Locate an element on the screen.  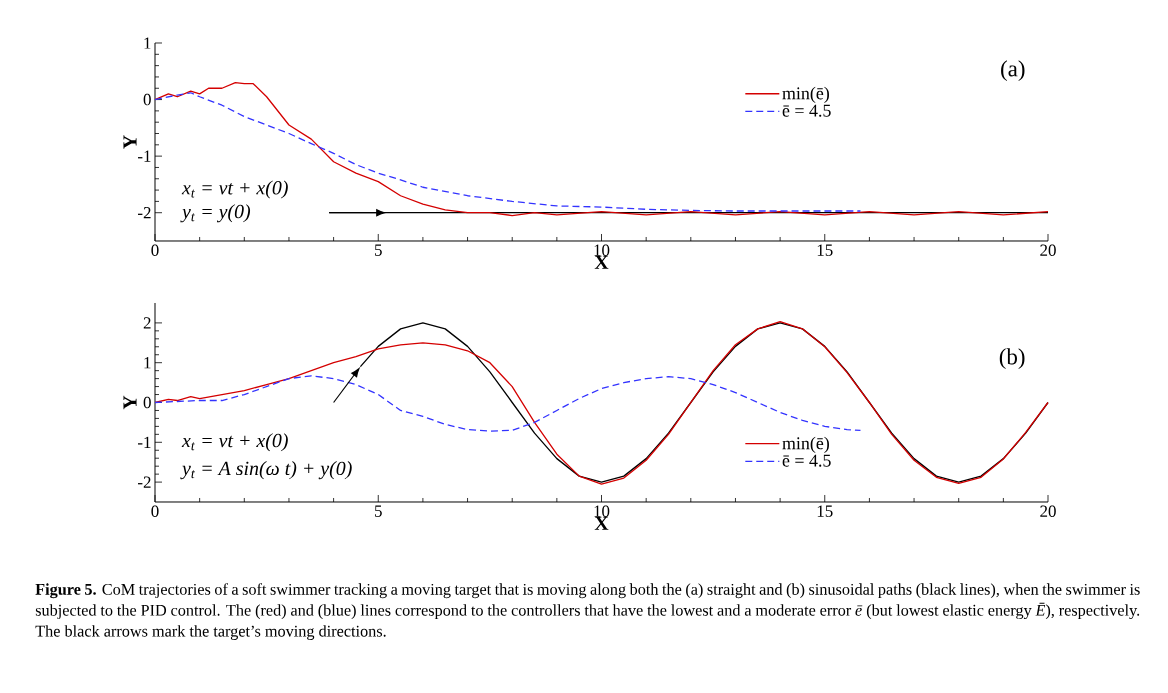
annotation: (a) is located at coordinates (1013, 71).